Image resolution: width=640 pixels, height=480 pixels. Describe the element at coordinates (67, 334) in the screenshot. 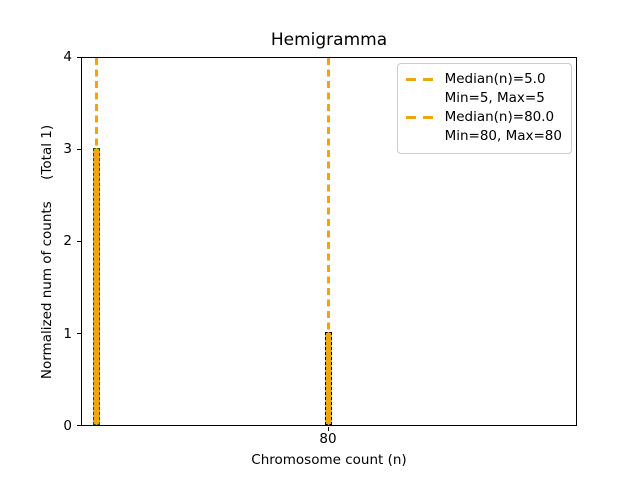

I see `y-tick-label-1: 1` at that location.